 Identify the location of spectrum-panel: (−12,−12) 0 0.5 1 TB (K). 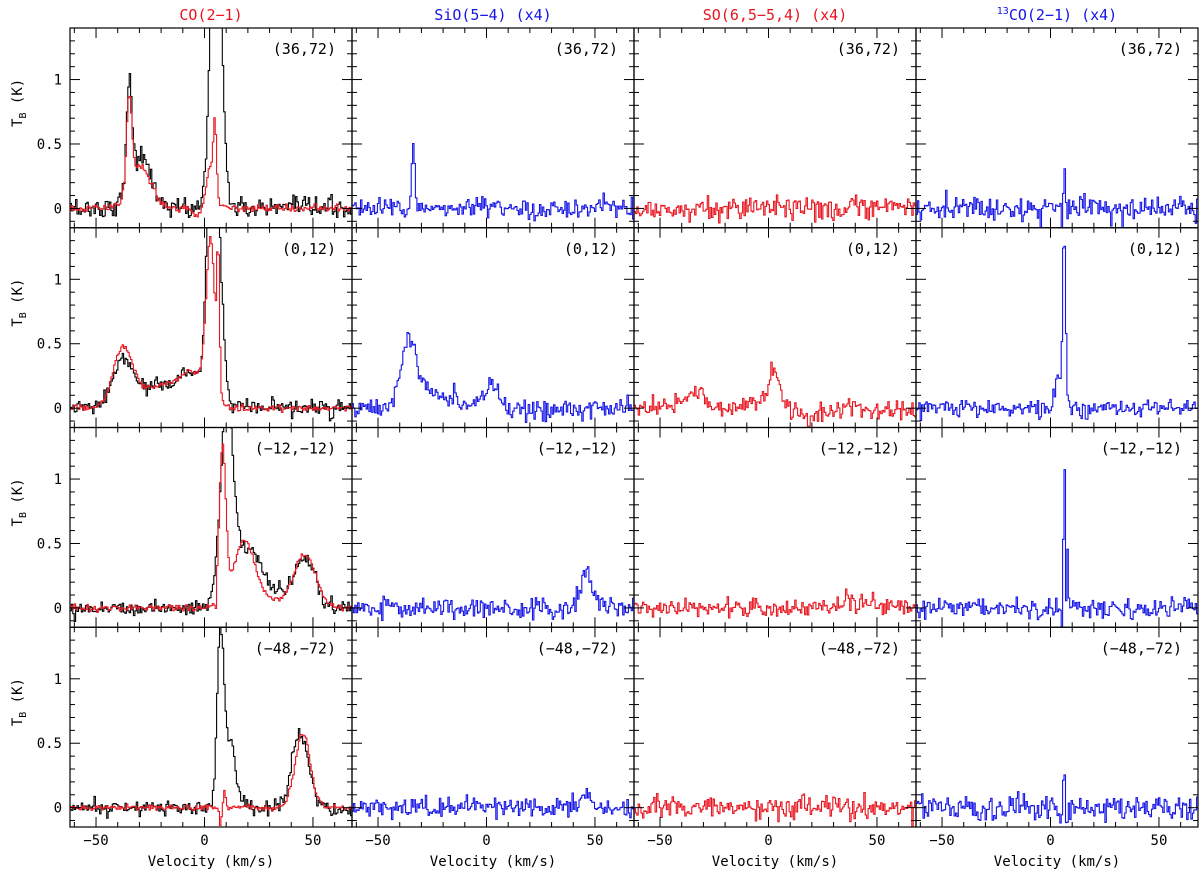
(181, 527).